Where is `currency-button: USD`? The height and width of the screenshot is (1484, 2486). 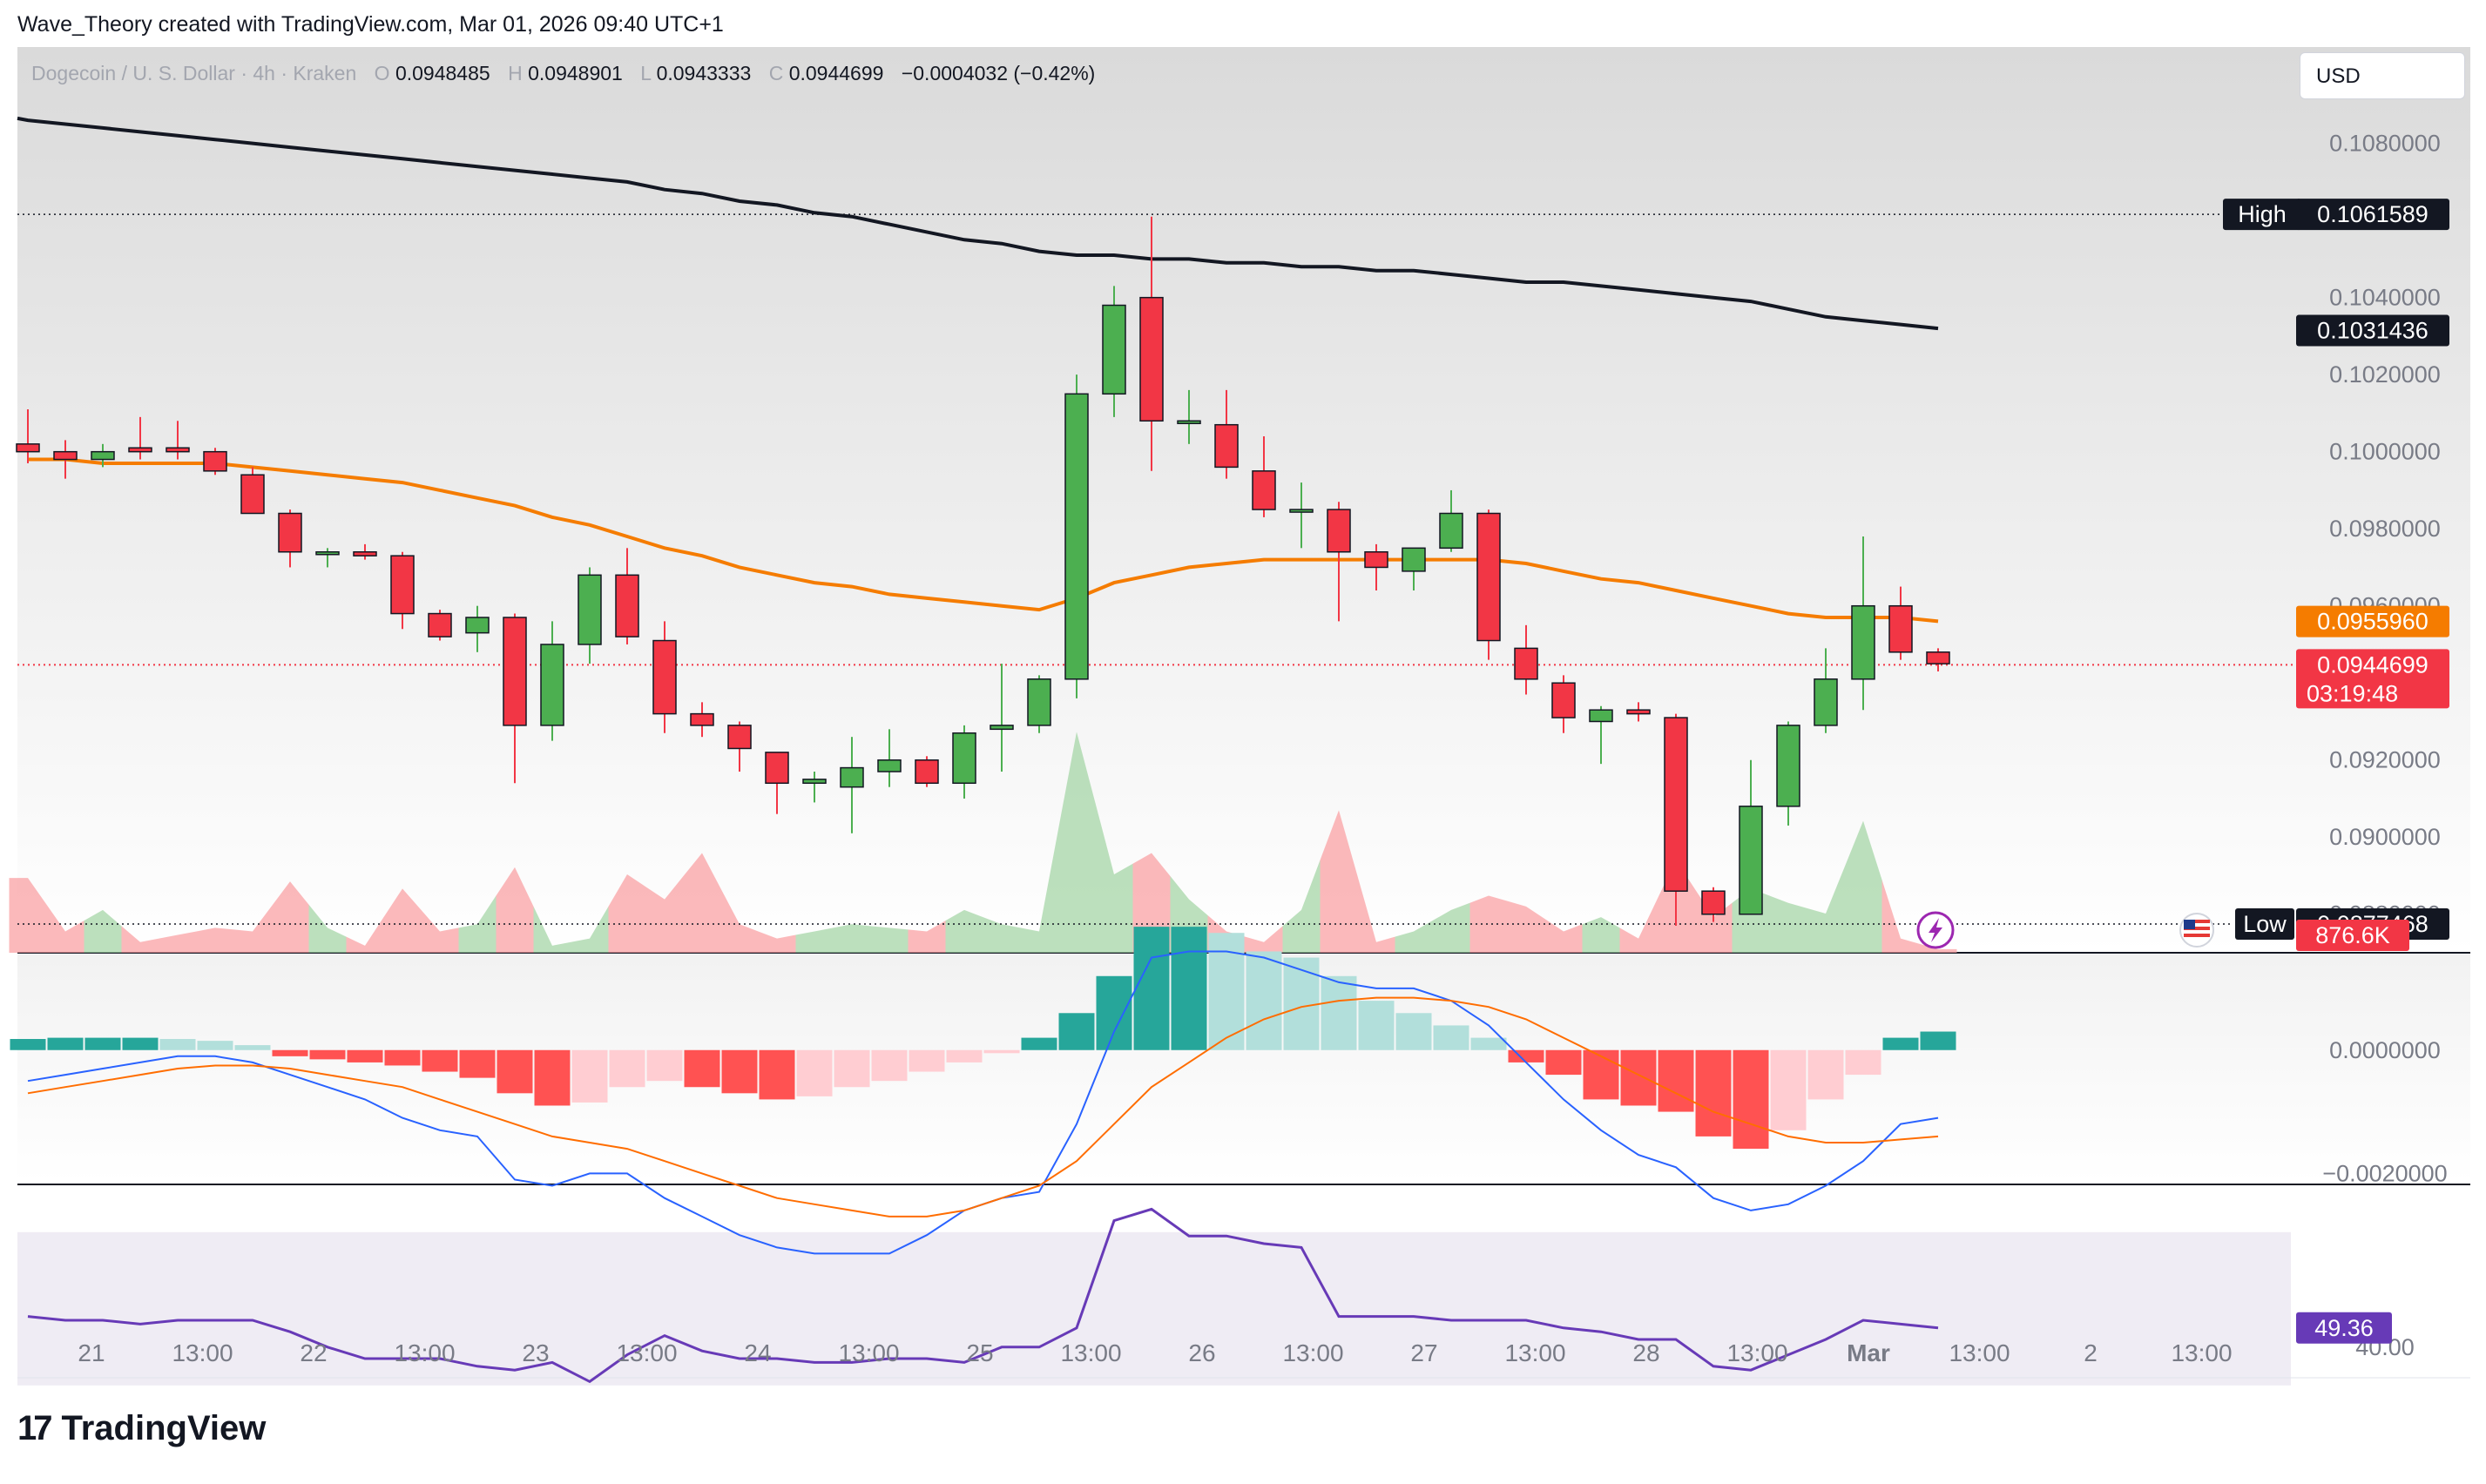 currency-button: USD is located at coordinates (2382, 76).